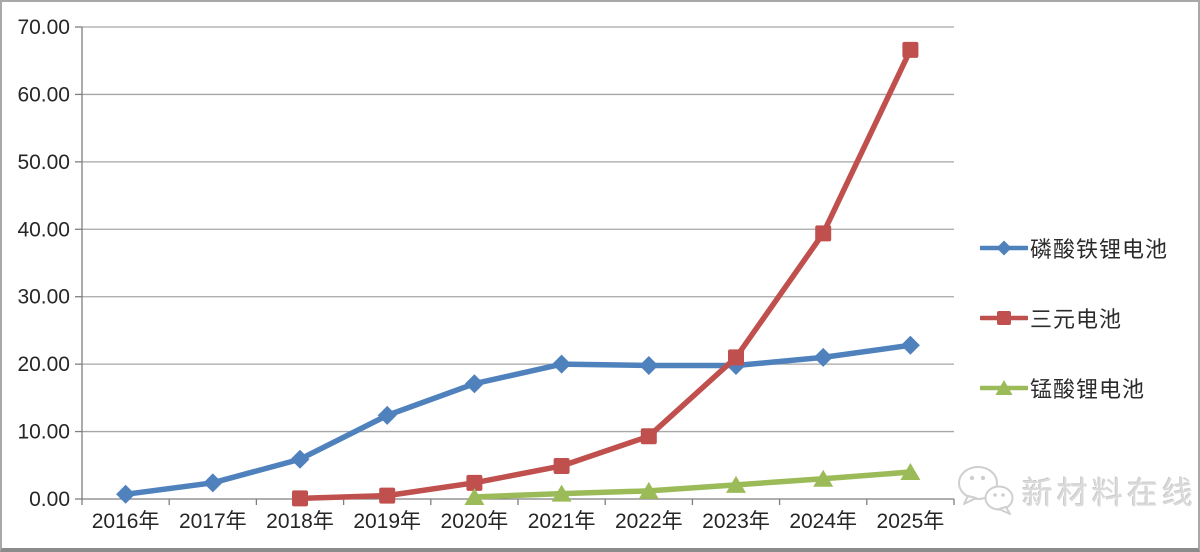  What do you see at coordinates (562, 521) in the screenshot?
I see `x-tick-label: 2021年` at bounding box center [562, 521].